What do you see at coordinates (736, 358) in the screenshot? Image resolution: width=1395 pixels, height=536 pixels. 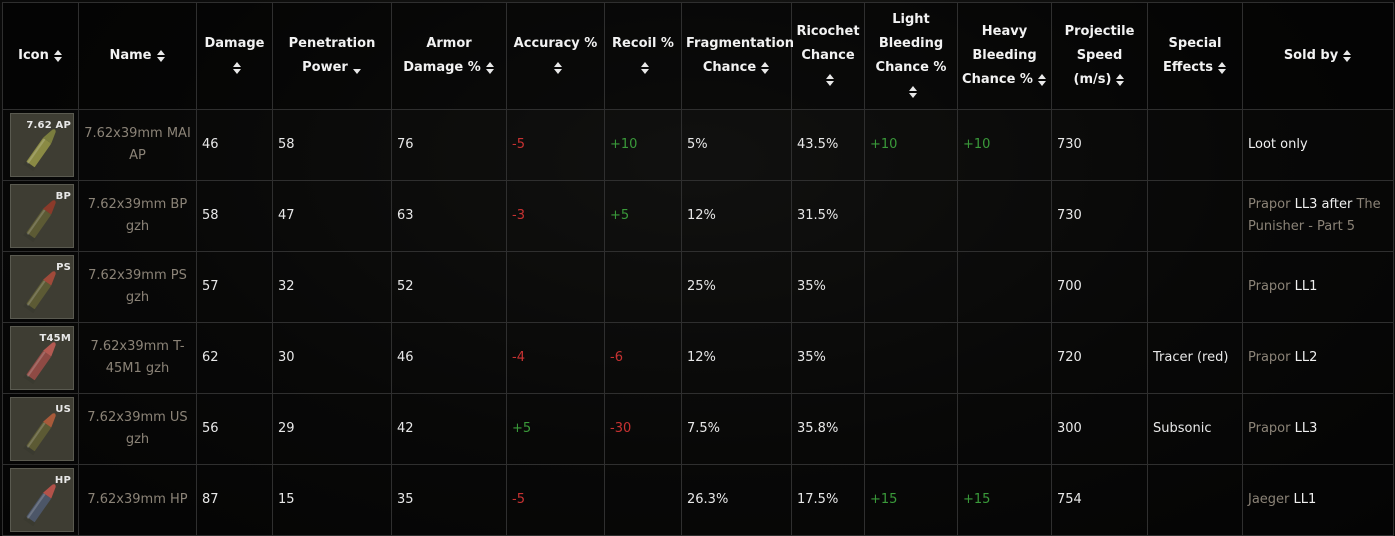 I see `fragmentation-cell: 12%` at bounding box center [736, 358].